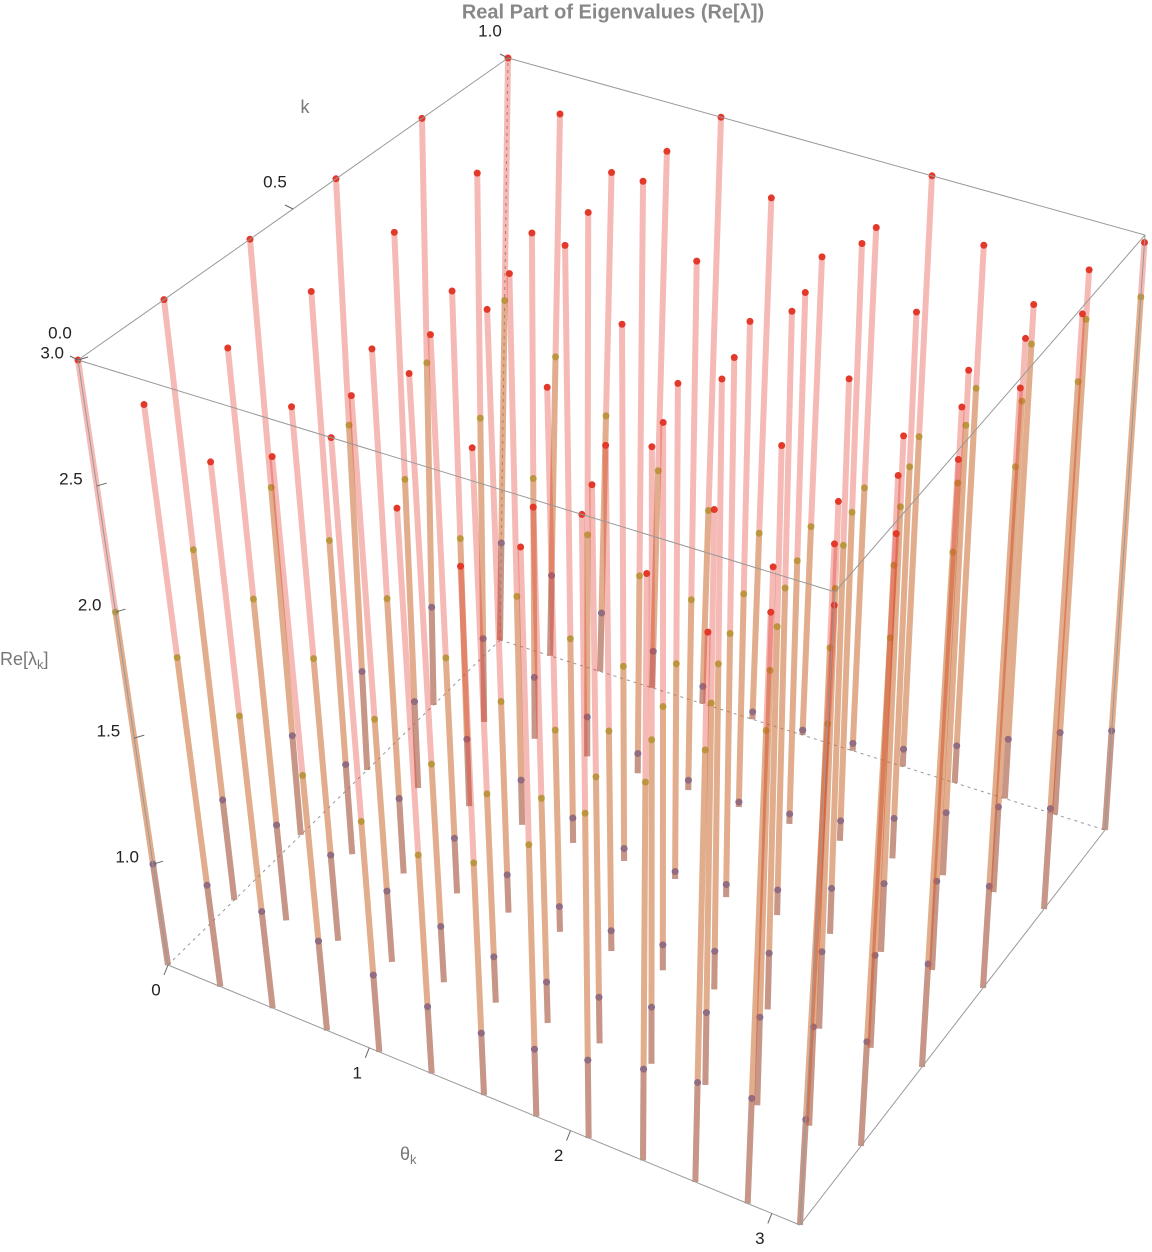 The image size is (1152, 1252). I want to click on x-label-sub: k, so click(413, 1159).